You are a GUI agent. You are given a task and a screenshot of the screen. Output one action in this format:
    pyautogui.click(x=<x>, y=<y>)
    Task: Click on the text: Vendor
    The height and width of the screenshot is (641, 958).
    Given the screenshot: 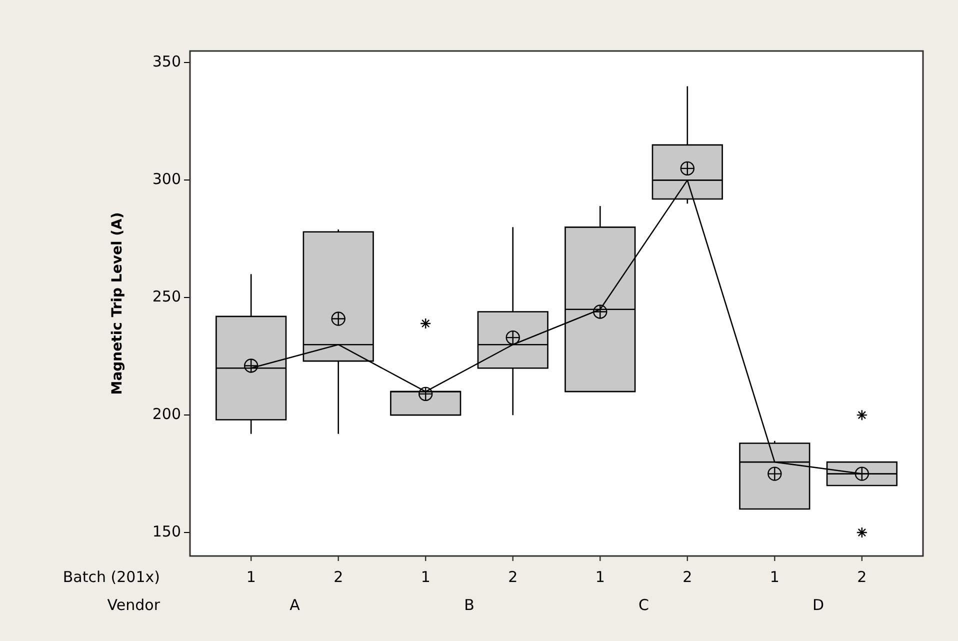 What is the action you would take?
    pyautogui.click(x=134, y=605)
    